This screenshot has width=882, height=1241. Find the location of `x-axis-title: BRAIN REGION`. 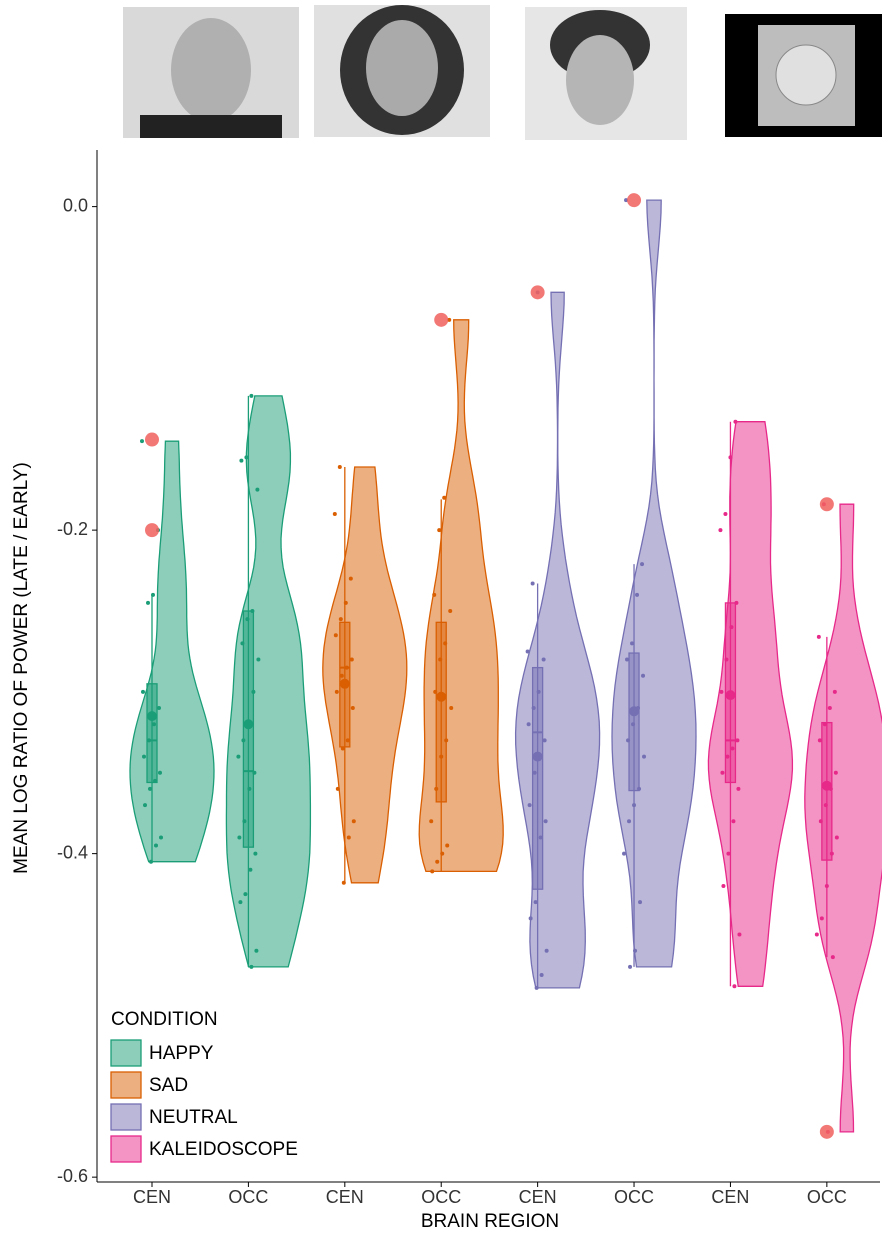

x-axis-title: BRAIN REGION is located at coordinates (490, 1221).